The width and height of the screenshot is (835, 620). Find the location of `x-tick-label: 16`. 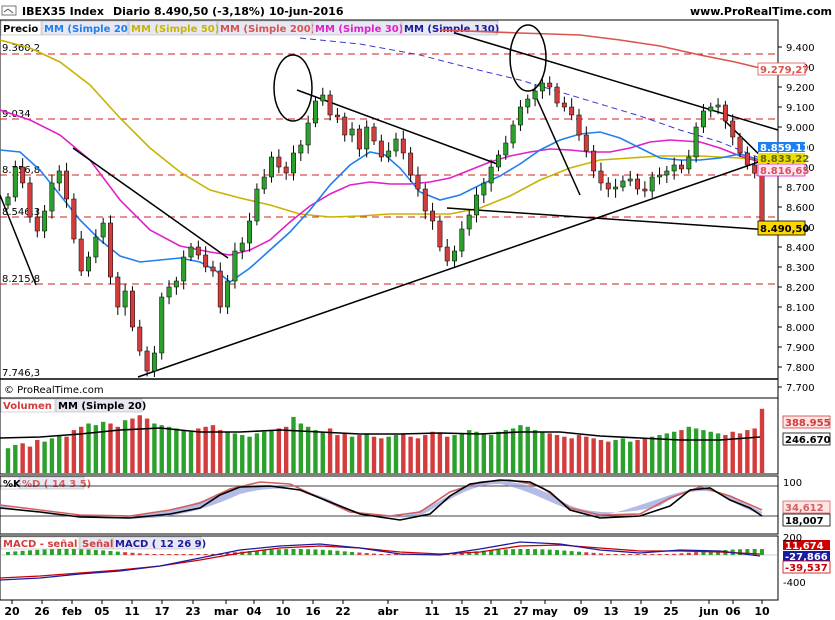

x-tick-label: 16 is located at coordinates (313, 611).